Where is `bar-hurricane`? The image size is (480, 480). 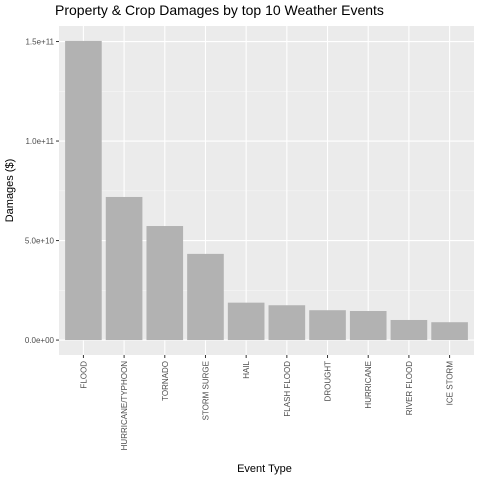 bar-hurricane is located at coordinates (368, 326).